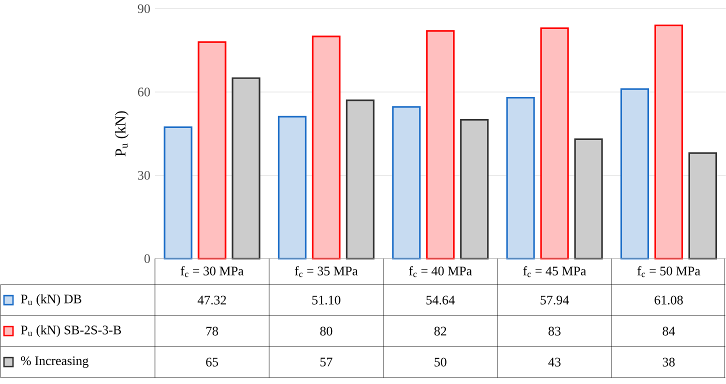 Image resolution: width=726 pixels, height=384 pixels. Describe the element at coordinates (668, 362) in the screenshot. I see `data-label: 38` at that location.